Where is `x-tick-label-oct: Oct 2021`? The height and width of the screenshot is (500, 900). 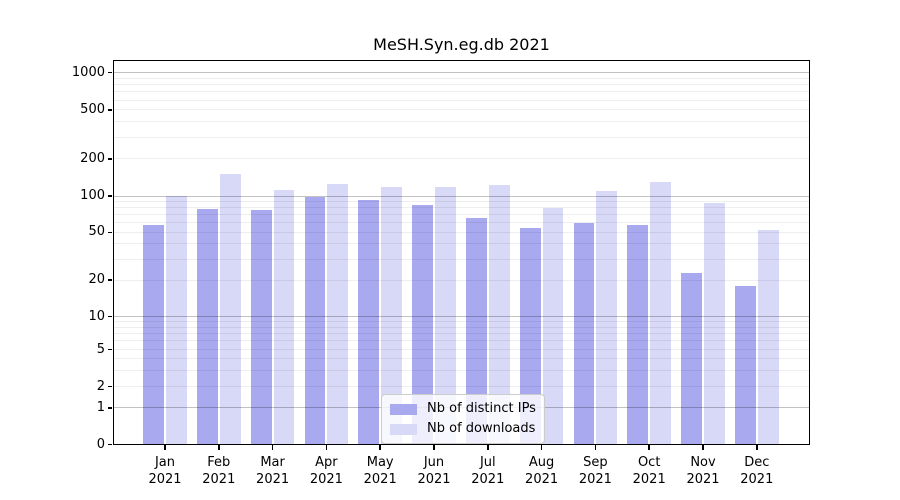 x-tick-label-oct: Oct 2021 is located at coordinates (649, 471).